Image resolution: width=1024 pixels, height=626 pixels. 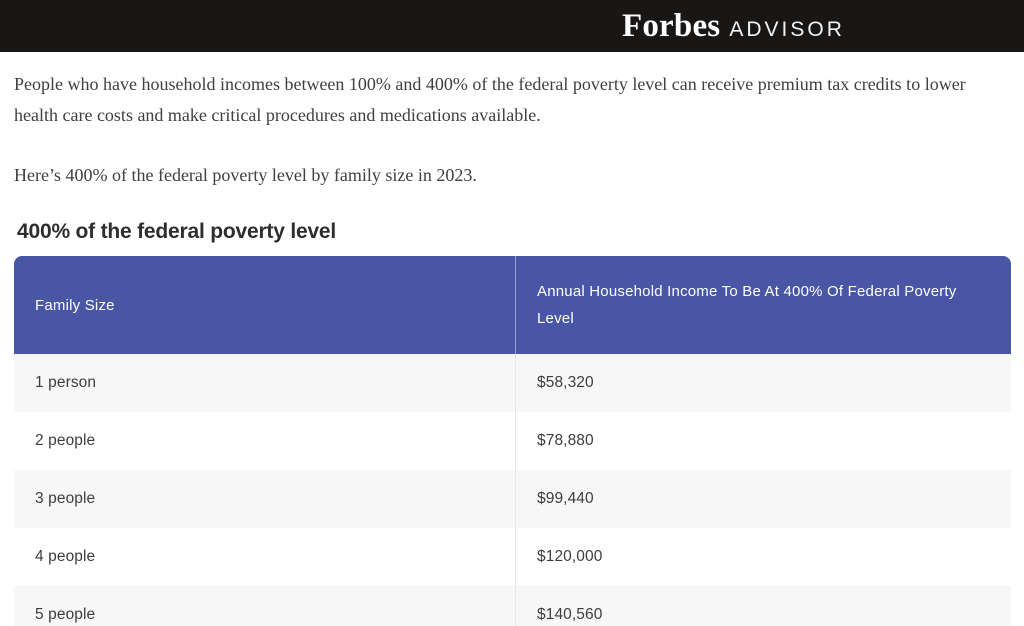 What do you see at coordinates (177, 231) in the screenshot?
I see `section-heading: 400% of the federal poverty level` at bounding box center [177, 231].